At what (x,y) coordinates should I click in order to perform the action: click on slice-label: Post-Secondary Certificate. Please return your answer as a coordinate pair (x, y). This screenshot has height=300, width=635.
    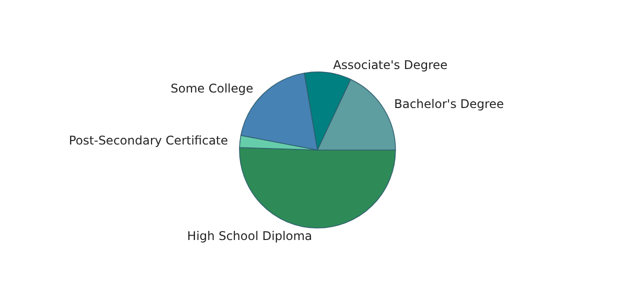
    Looking at the image, I should click on (148, 141).